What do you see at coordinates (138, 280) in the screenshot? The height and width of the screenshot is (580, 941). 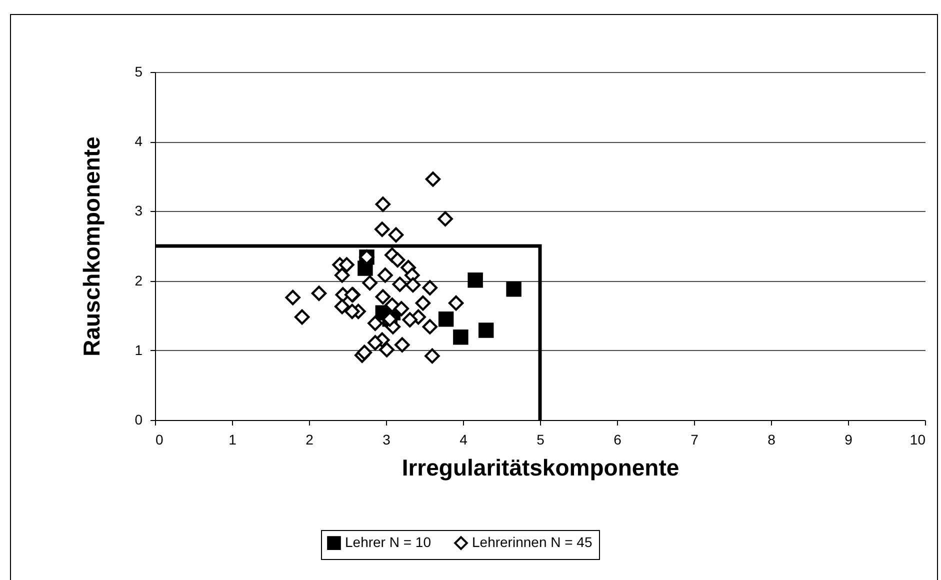 I see `y-tick-label: 2` at bounding box center [138, 280].